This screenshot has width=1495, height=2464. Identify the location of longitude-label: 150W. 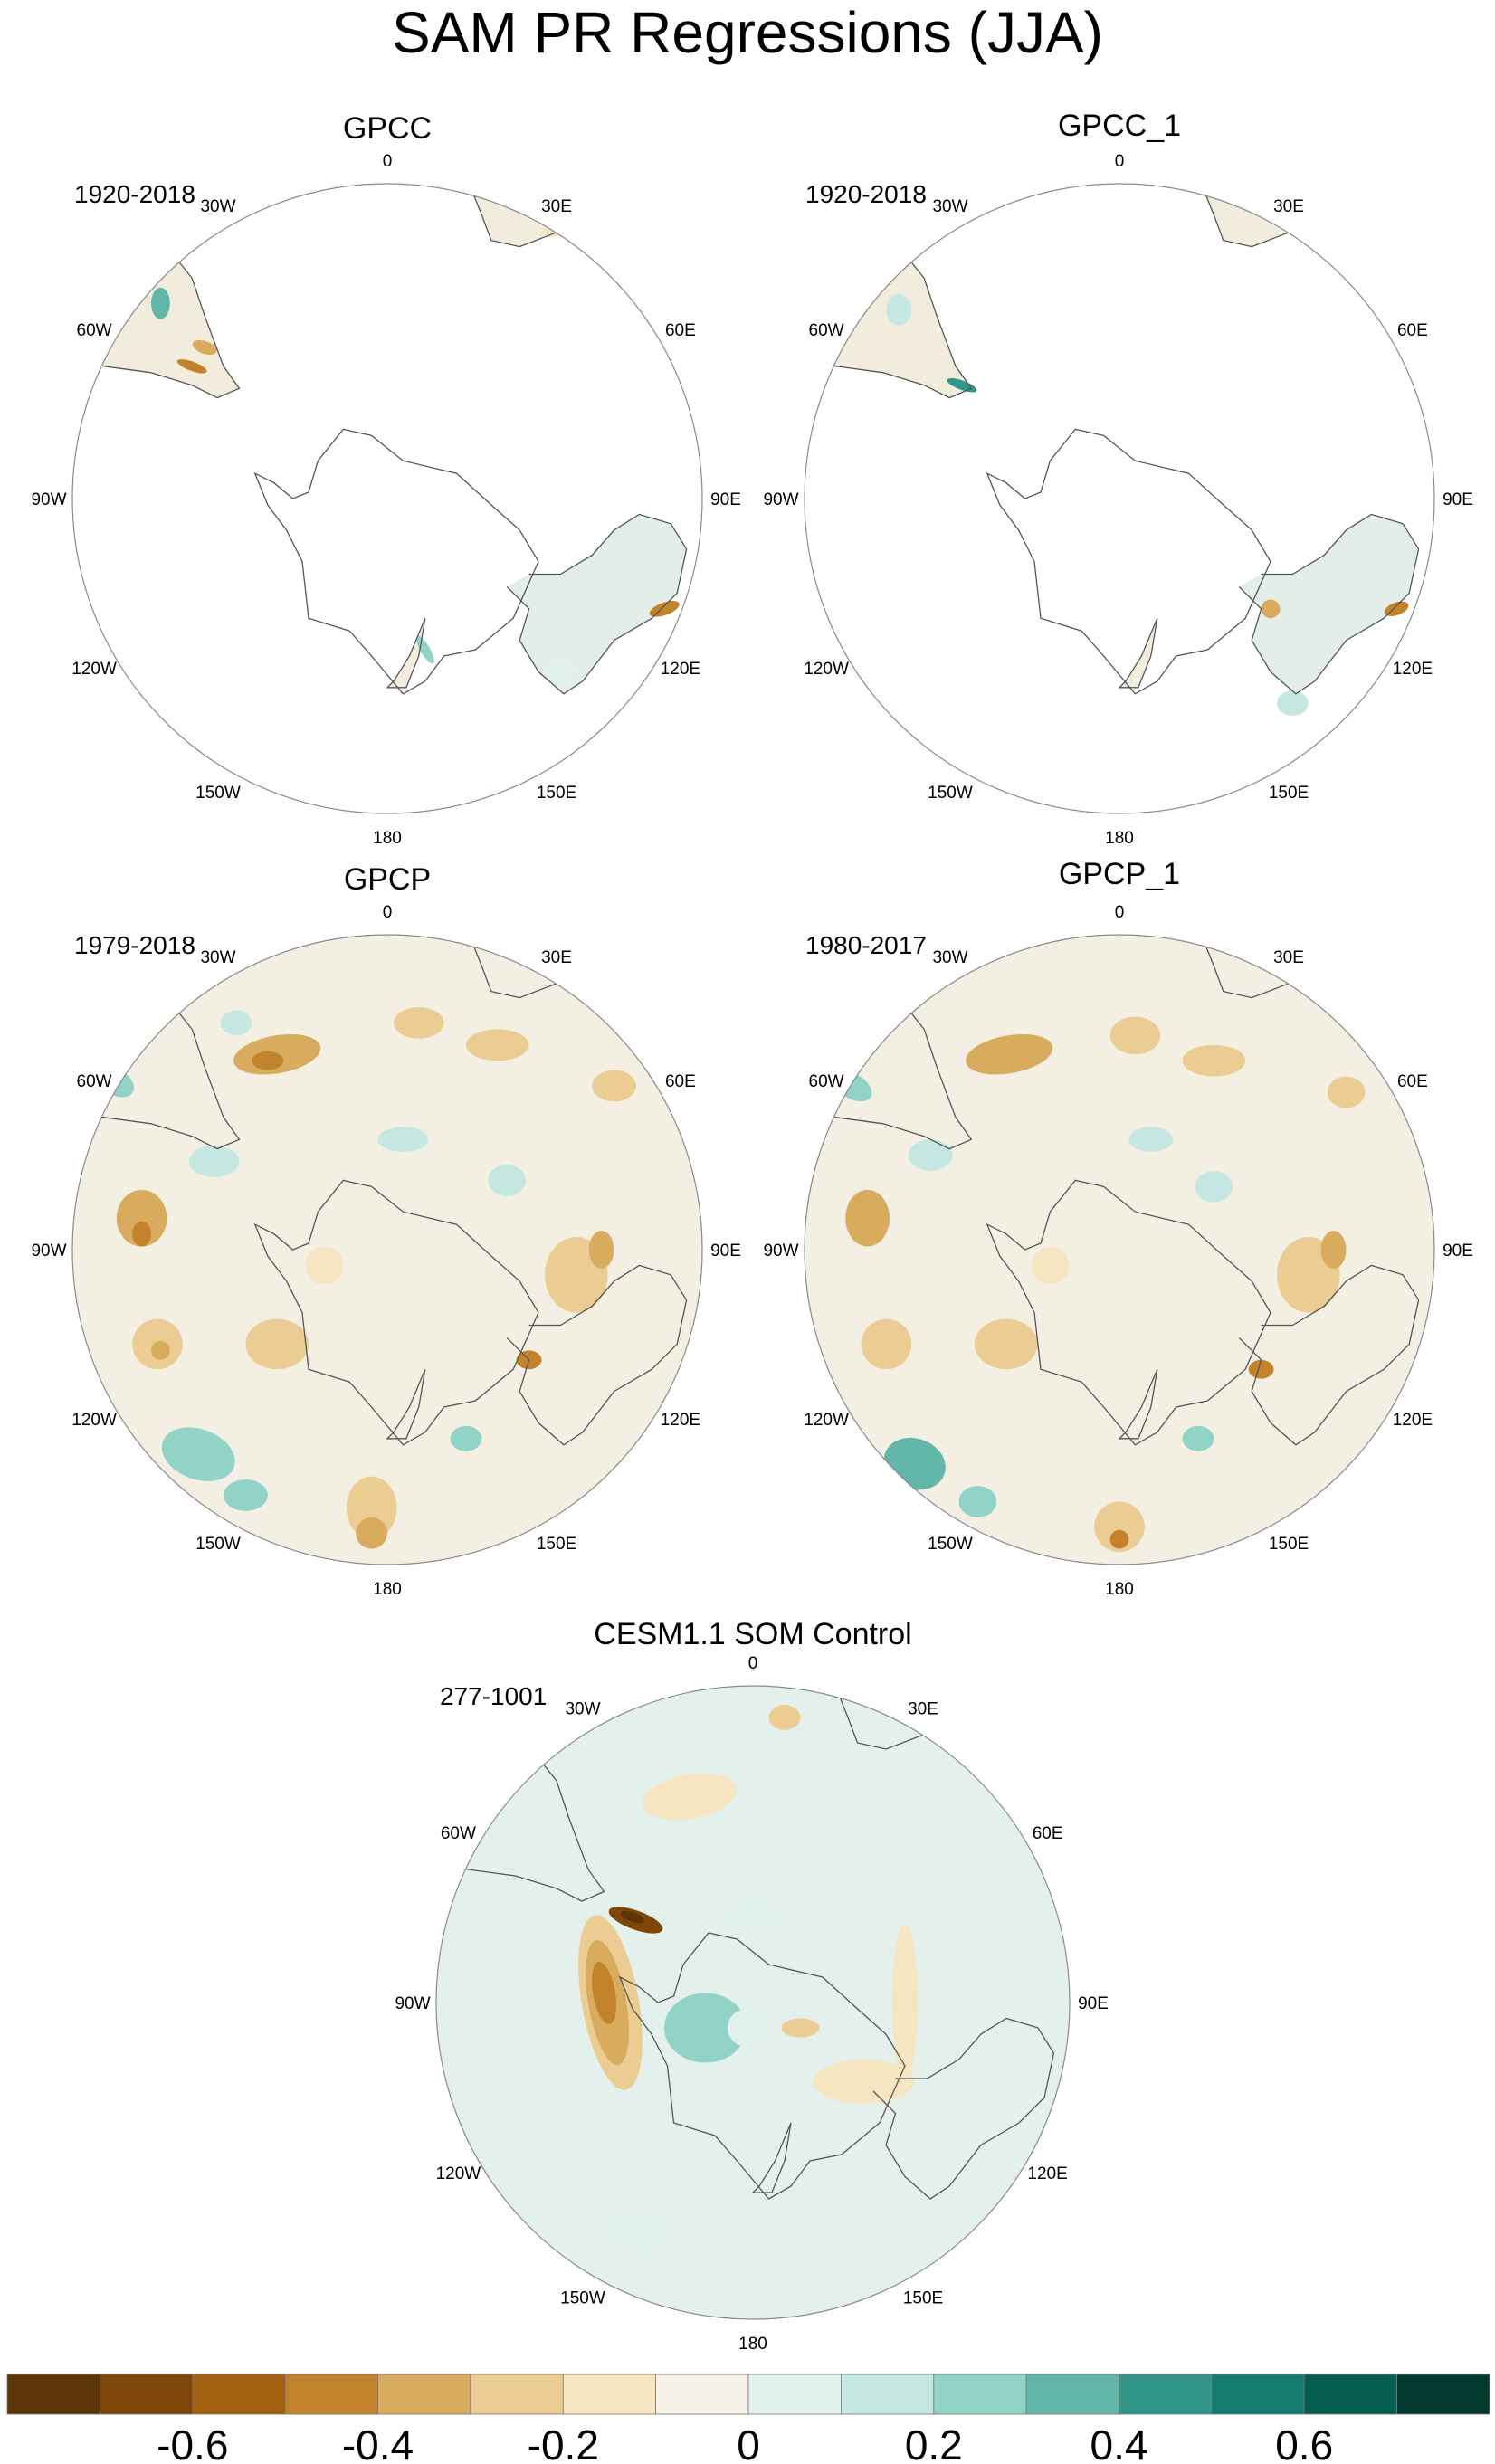
(950, 1544).